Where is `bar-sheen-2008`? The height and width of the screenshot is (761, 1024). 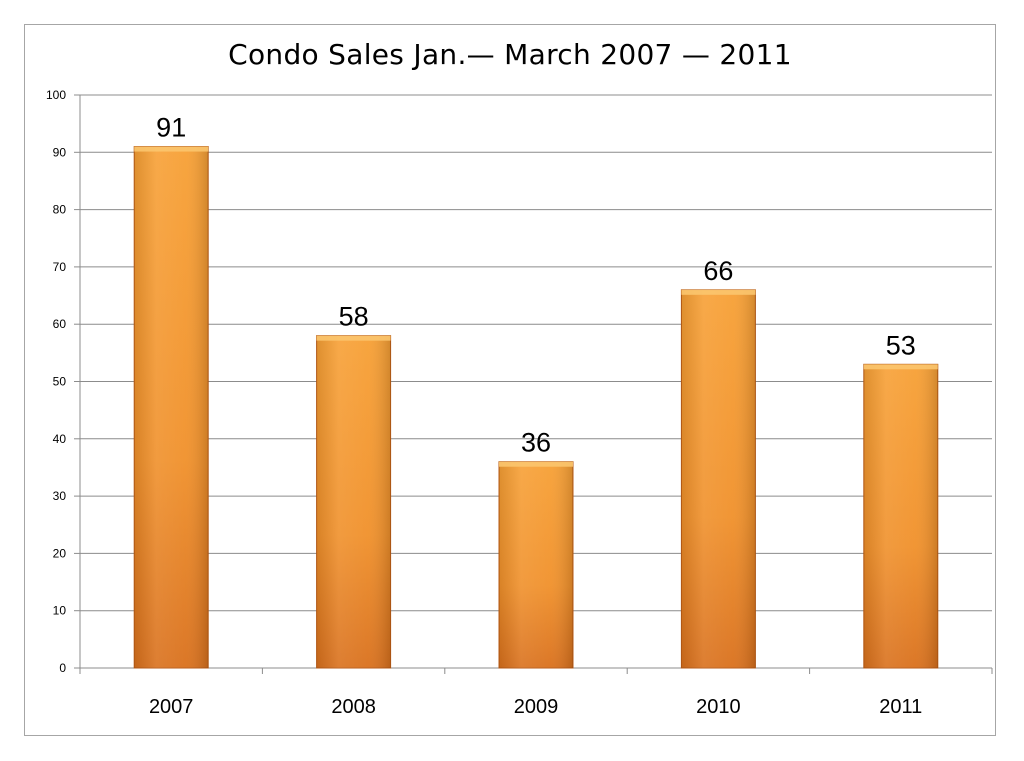
bar-sheen-2008 is located at coordinates (353, 501).